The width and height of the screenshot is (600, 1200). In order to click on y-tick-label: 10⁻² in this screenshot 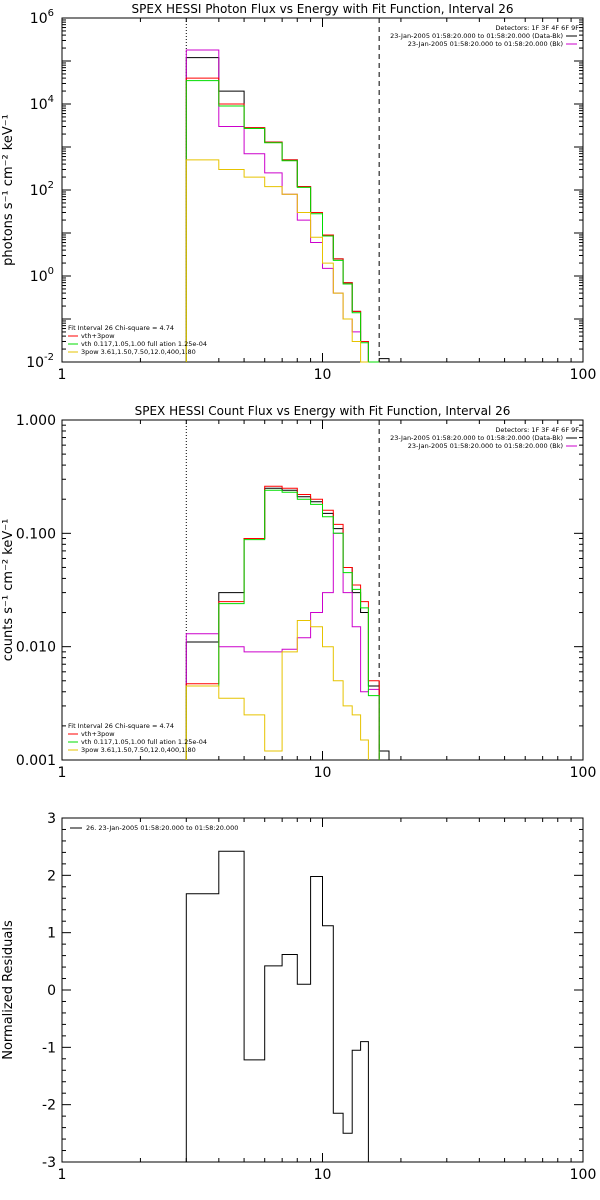, I will do `click(40, 361)`.